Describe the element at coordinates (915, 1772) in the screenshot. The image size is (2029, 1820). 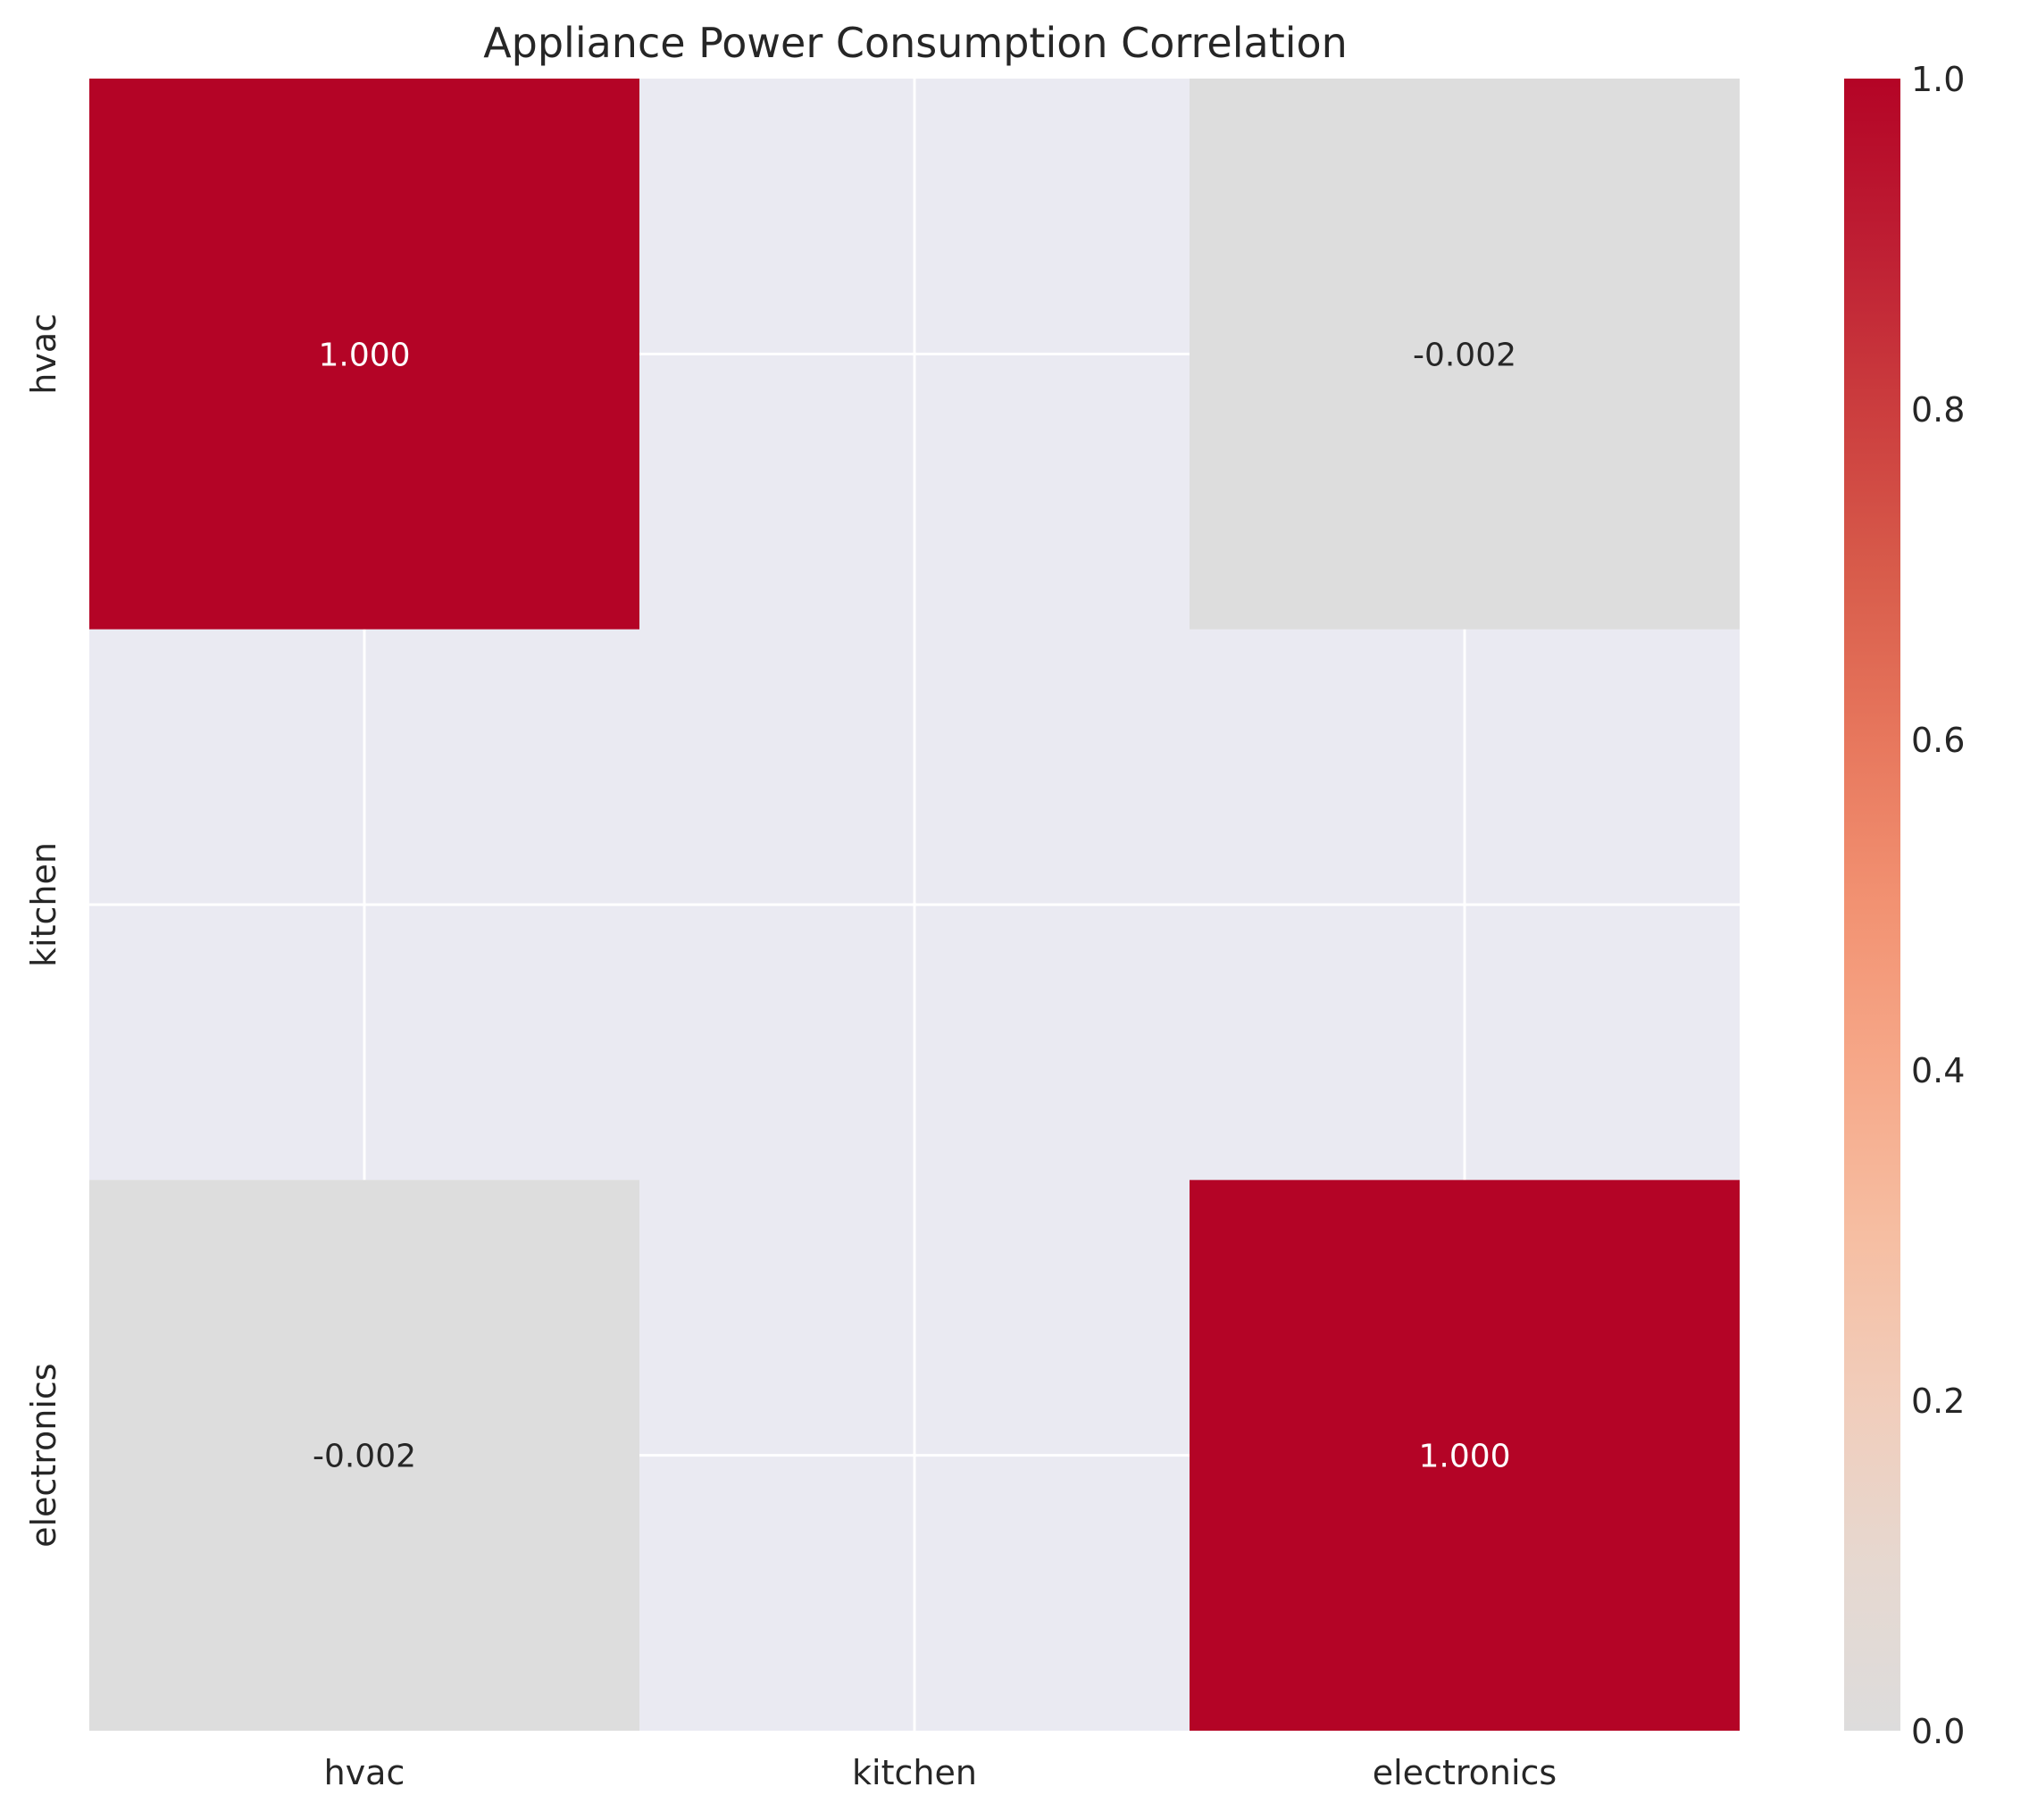
I see `x-tick-label: kitchen` at that location.